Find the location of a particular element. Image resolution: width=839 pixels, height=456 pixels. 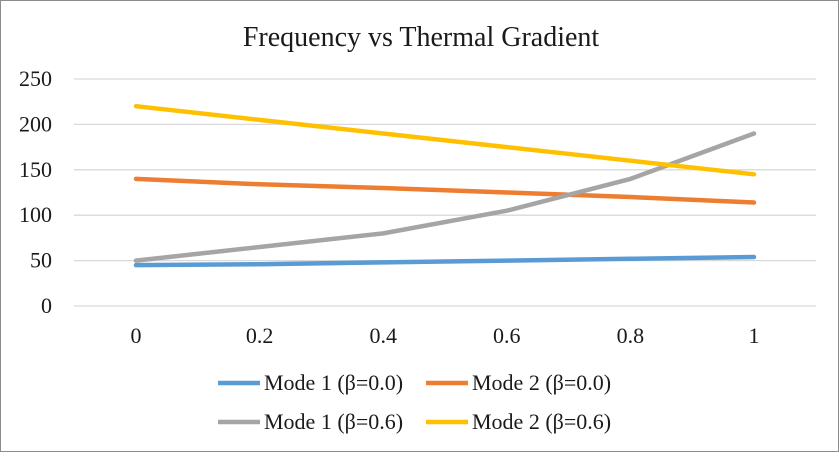

y-tick-label: 100 is located at coordinates (35, 214).